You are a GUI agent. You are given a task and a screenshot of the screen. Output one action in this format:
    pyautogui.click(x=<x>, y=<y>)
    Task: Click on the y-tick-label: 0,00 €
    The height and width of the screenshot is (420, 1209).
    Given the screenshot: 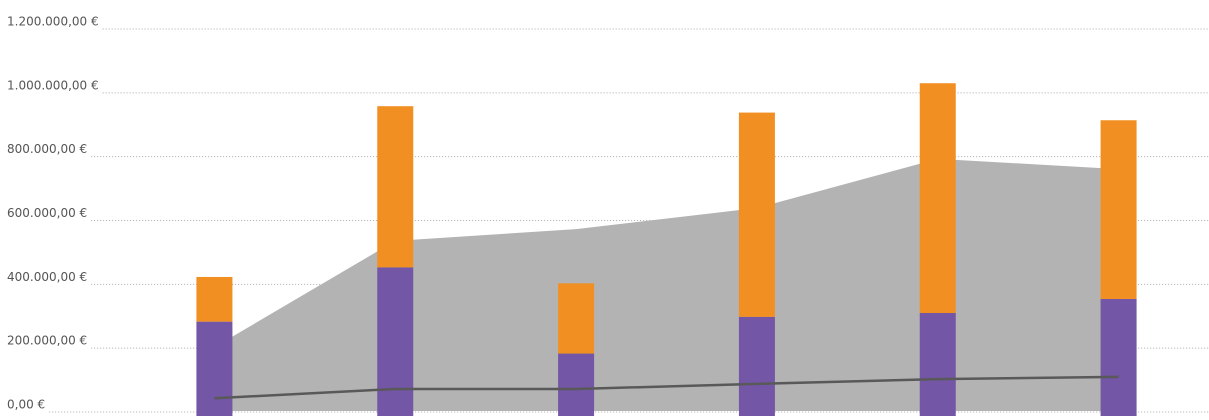 What is the action you would take?
    pyautogui.click(x=26, y=405)
    